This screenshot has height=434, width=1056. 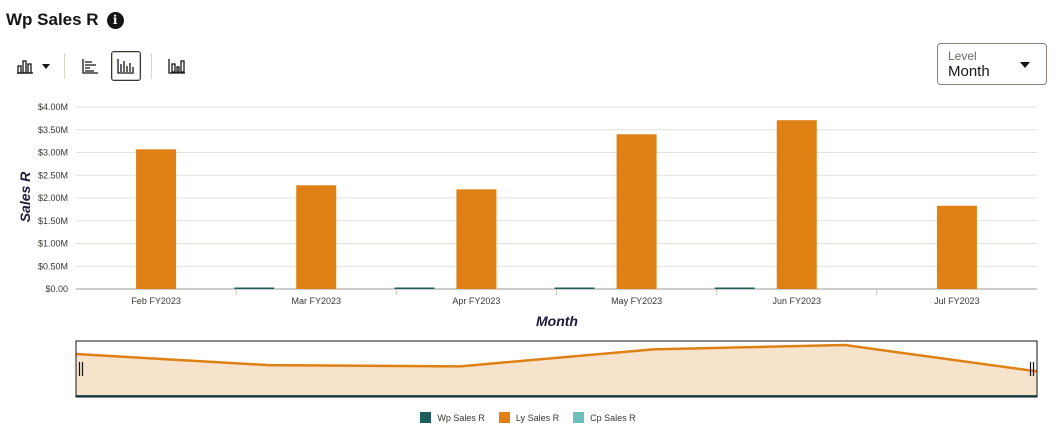 I want to click on horizontal-bar-icon, so click(x=90, y=66).